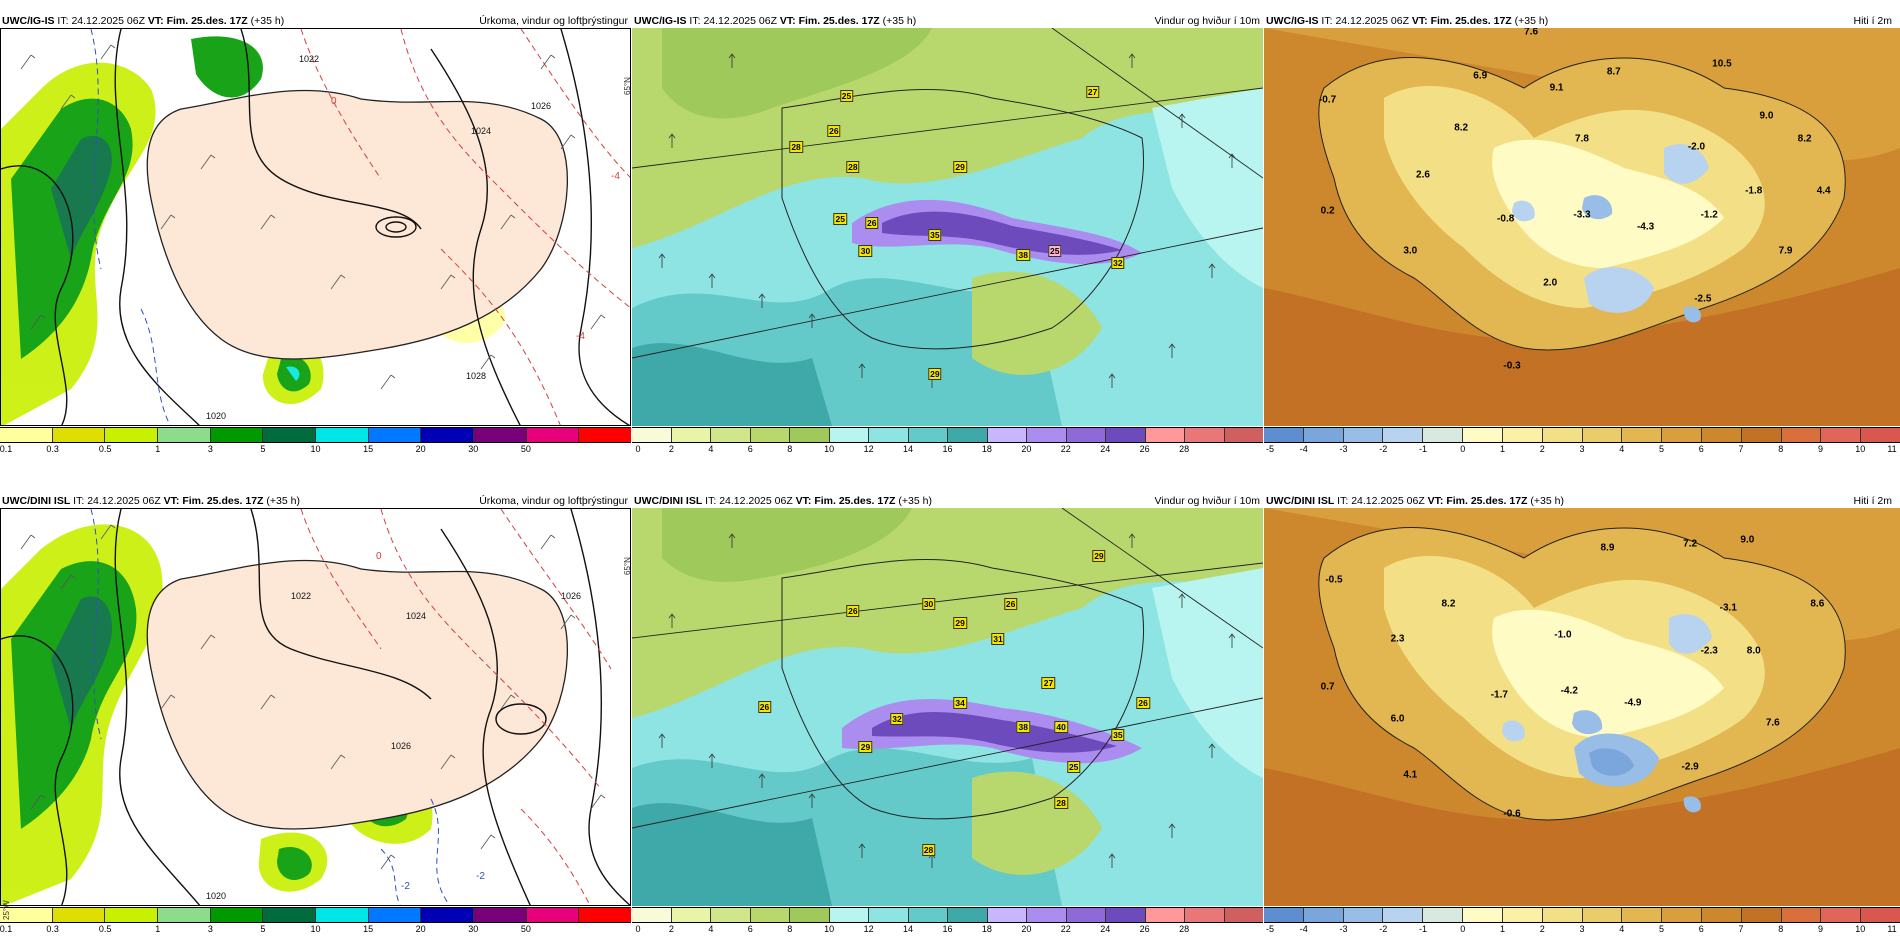  Describe the element at coordinates (1709, 651) in the screenshot. I see `temp-label: -2.3` at that location.